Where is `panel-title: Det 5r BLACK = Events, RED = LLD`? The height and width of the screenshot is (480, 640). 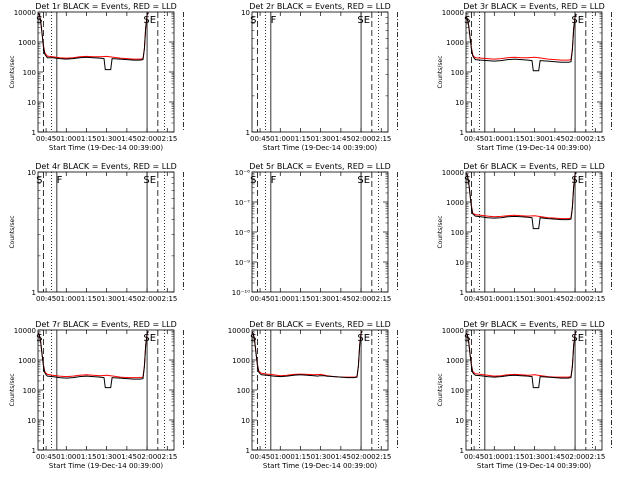 panel-title: Det 5r BLACK = Events, RED = LLD is located at coordinates (320, 166).